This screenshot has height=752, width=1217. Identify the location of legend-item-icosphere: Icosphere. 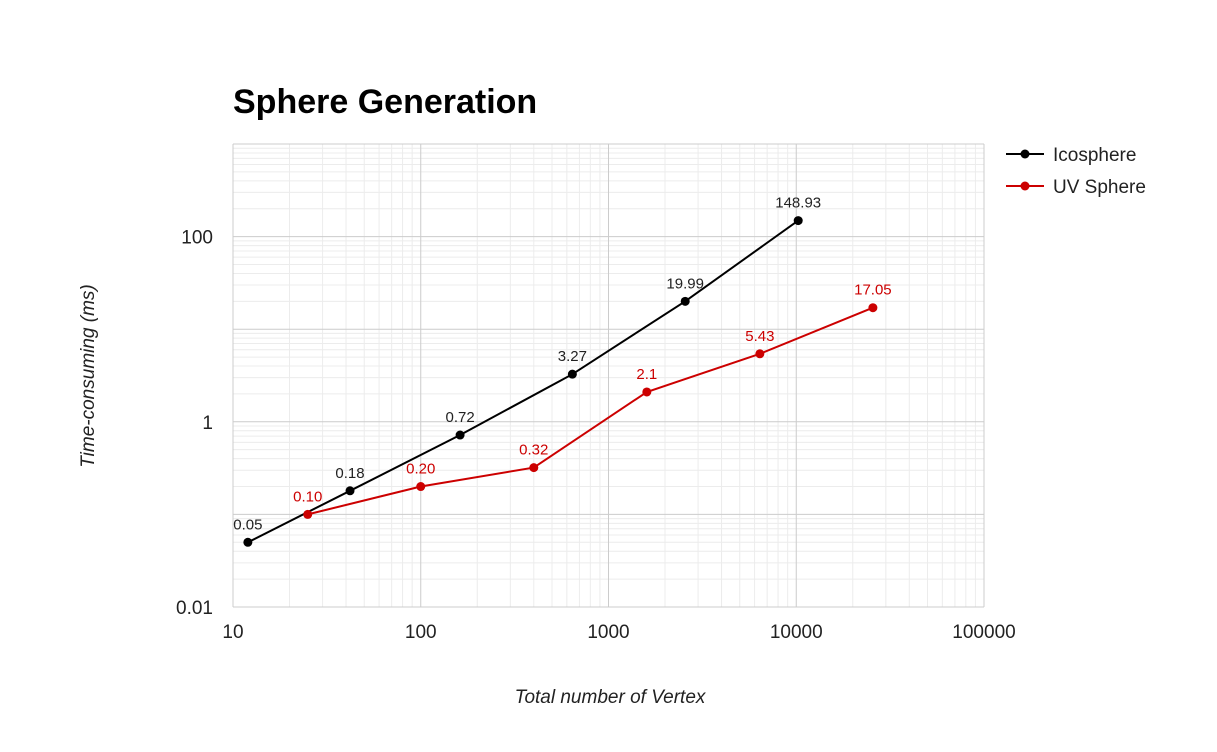
(1071, 155).